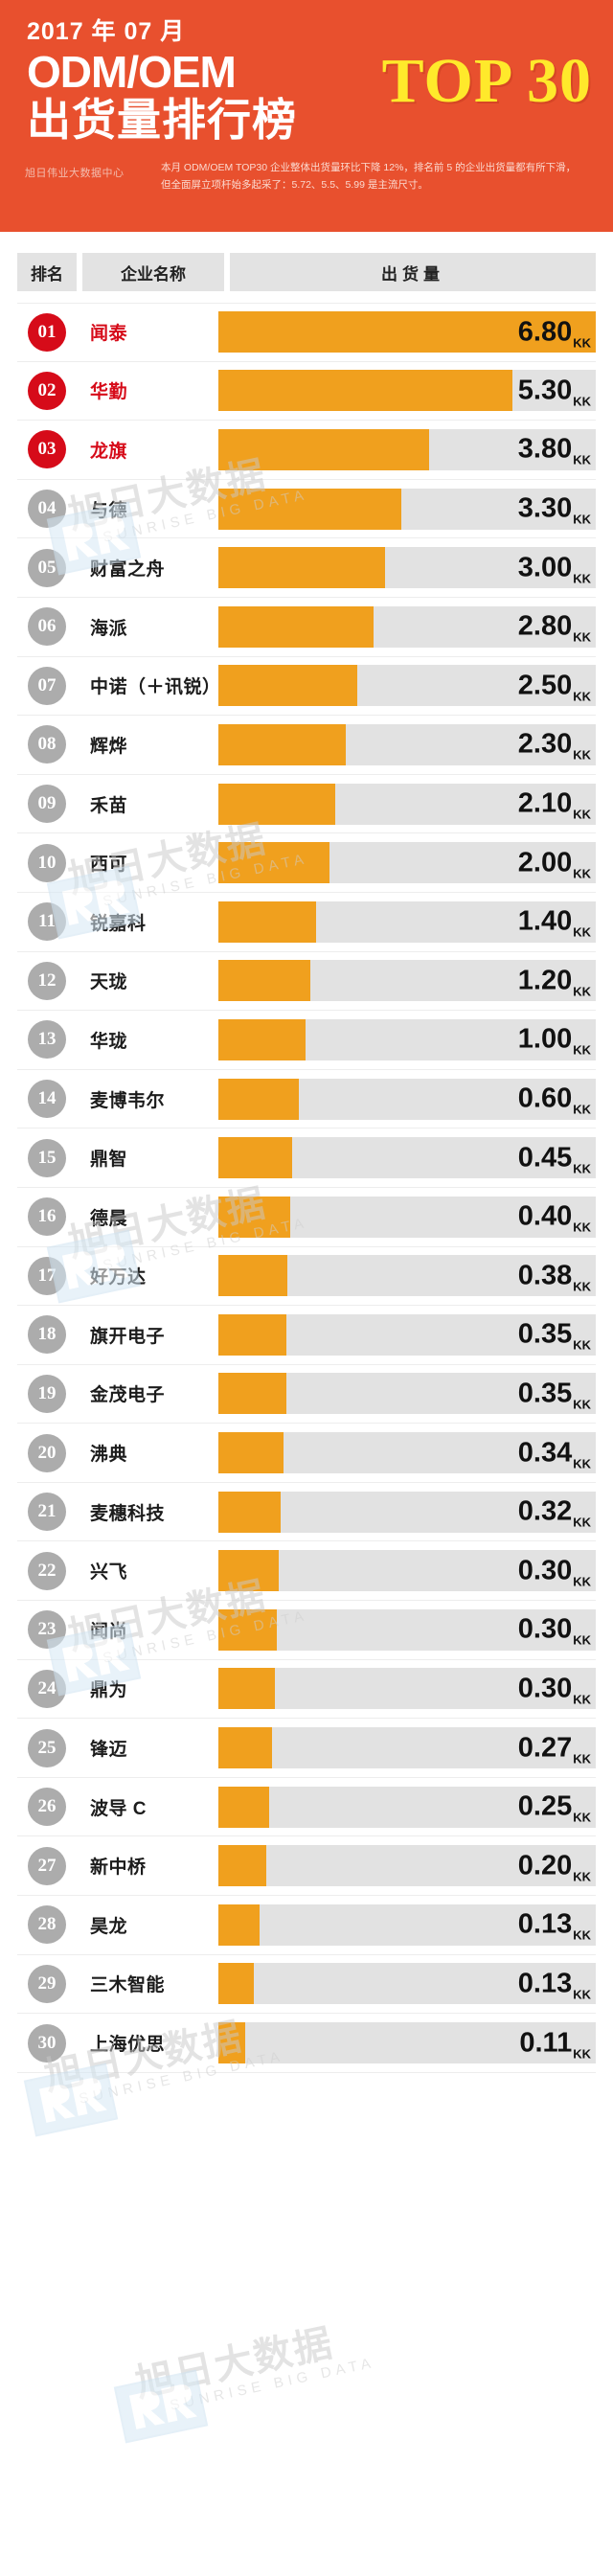 This screenshot has width=613, height=2576. I want to click on company-name-cell: 锋迈, so click(109, 1750).